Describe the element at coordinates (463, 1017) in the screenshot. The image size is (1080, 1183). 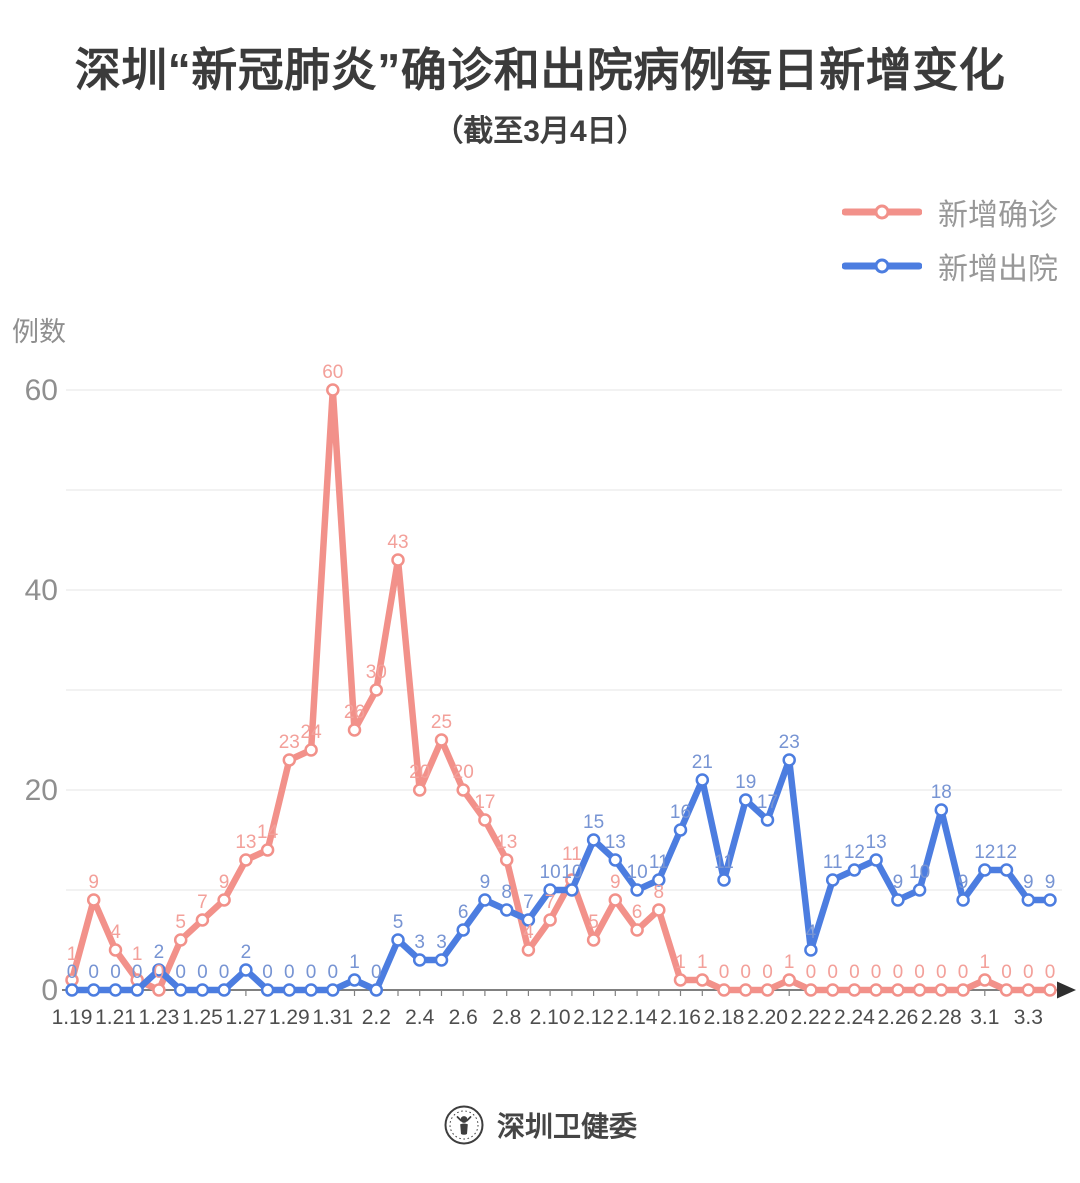
I see `x-tick-label: 2.6` at that location.